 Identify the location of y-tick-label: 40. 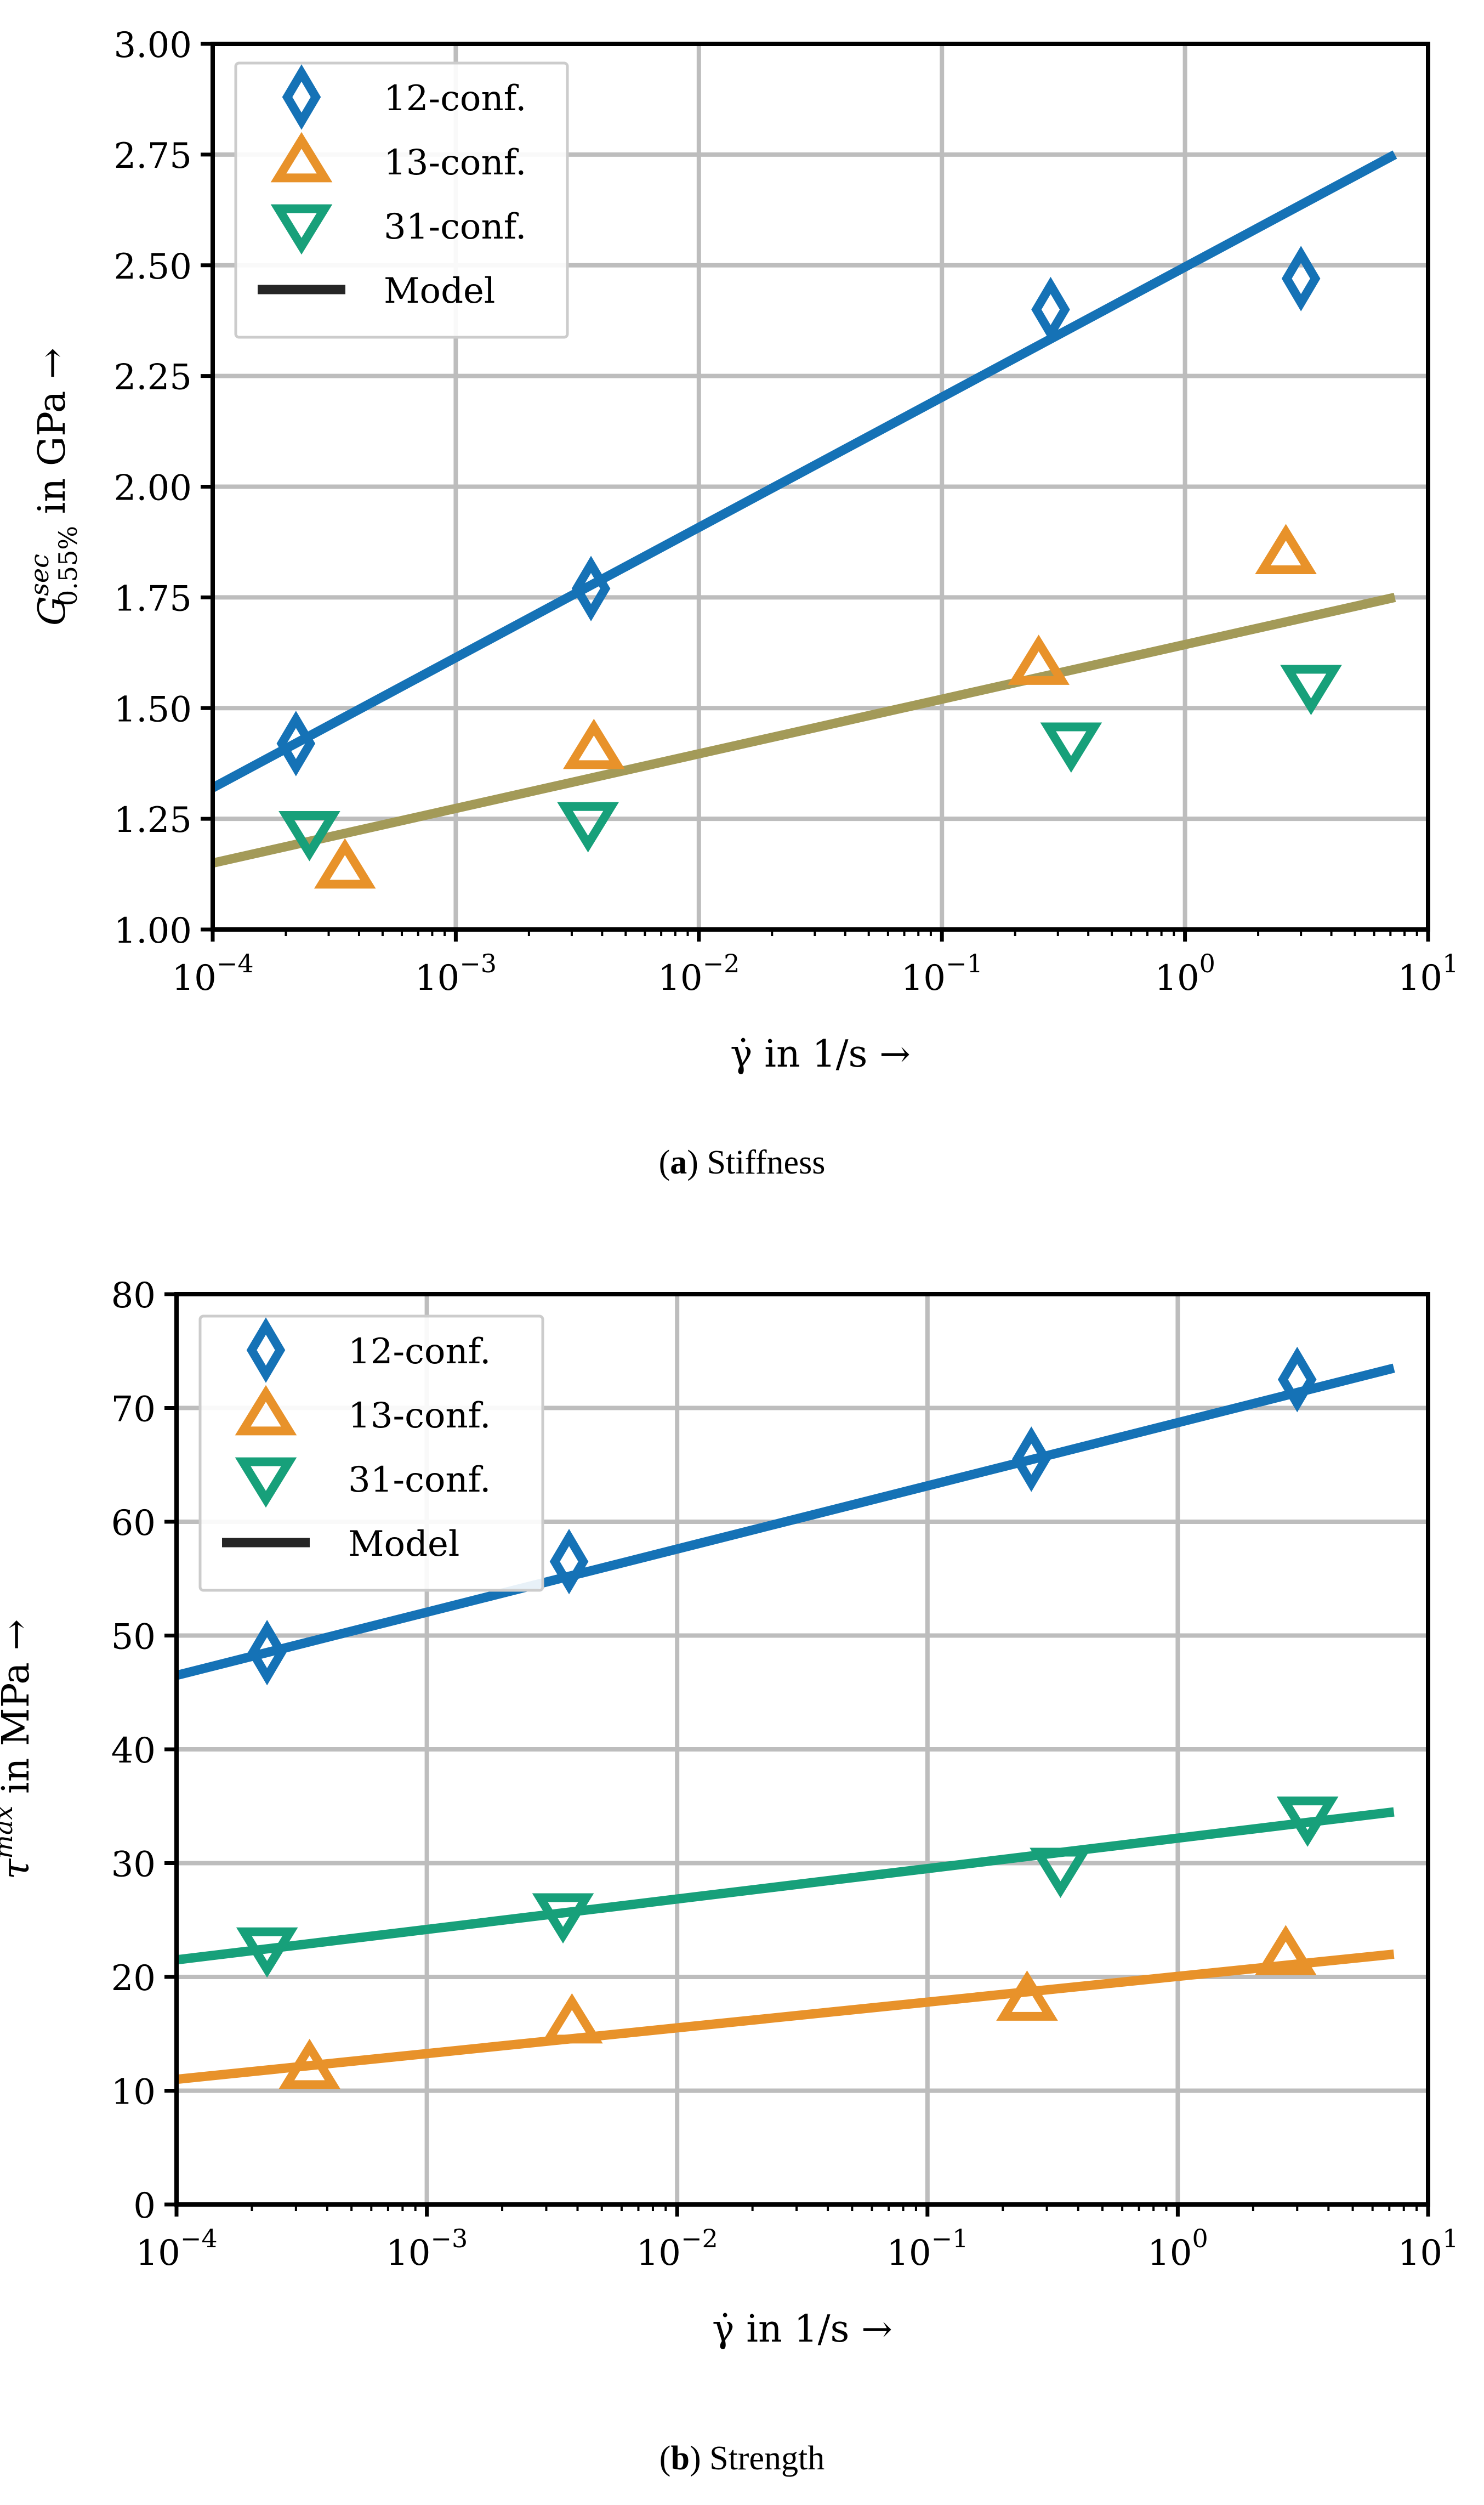
(133, 1751).